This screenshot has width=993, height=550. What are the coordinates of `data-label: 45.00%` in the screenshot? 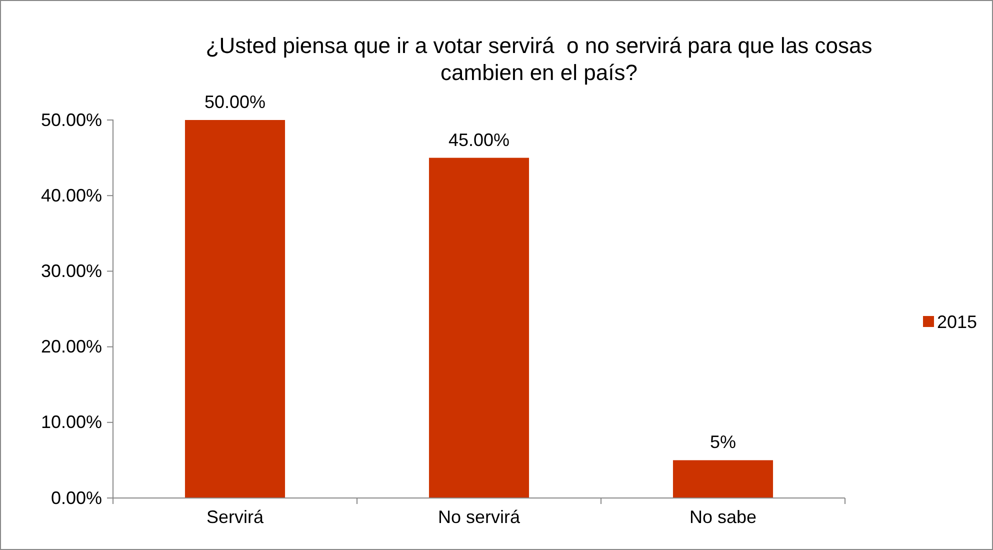 It's located at (479, 140).